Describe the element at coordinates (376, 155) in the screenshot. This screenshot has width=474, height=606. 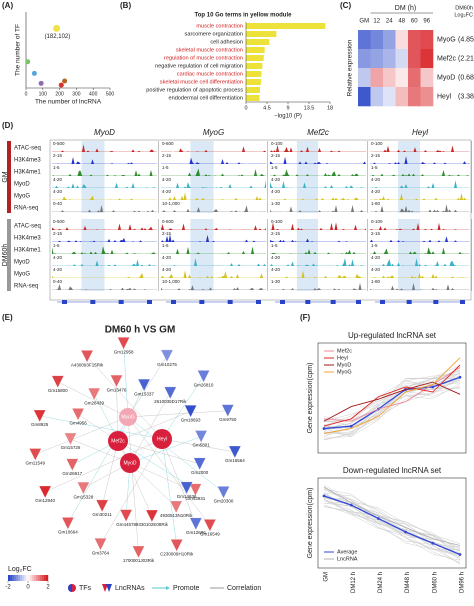
I see `track-range: 2-15` at that location.